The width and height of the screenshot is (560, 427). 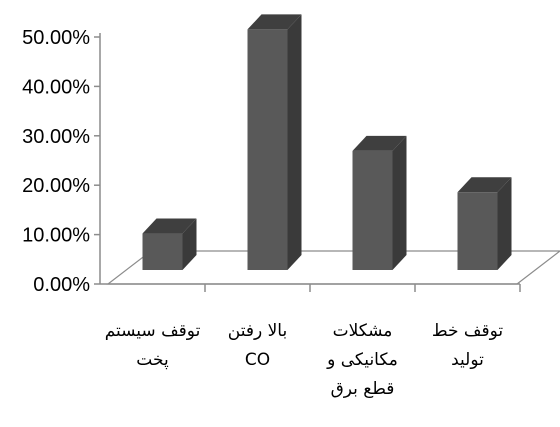 What do you see at coordinates (257, 345) in the screenshot?
I see `x-category-label: بالا رفتن CO` at bounding box center [257, 345].